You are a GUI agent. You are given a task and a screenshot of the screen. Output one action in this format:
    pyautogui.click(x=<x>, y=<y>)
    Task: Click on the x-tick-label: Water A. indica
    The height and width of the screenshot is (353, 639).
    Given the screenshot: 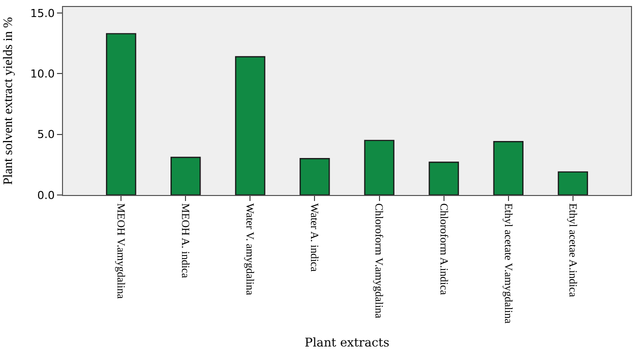 What is the action you would take?
    pyautogui.click(x=314, y=237)
    